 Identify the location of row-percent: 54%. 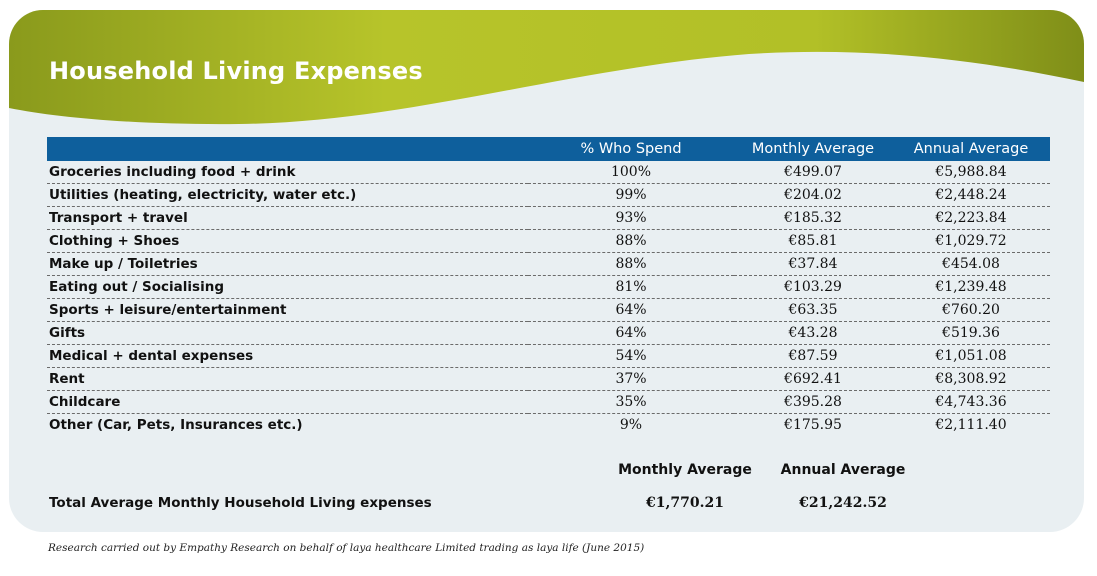
(631, 356).